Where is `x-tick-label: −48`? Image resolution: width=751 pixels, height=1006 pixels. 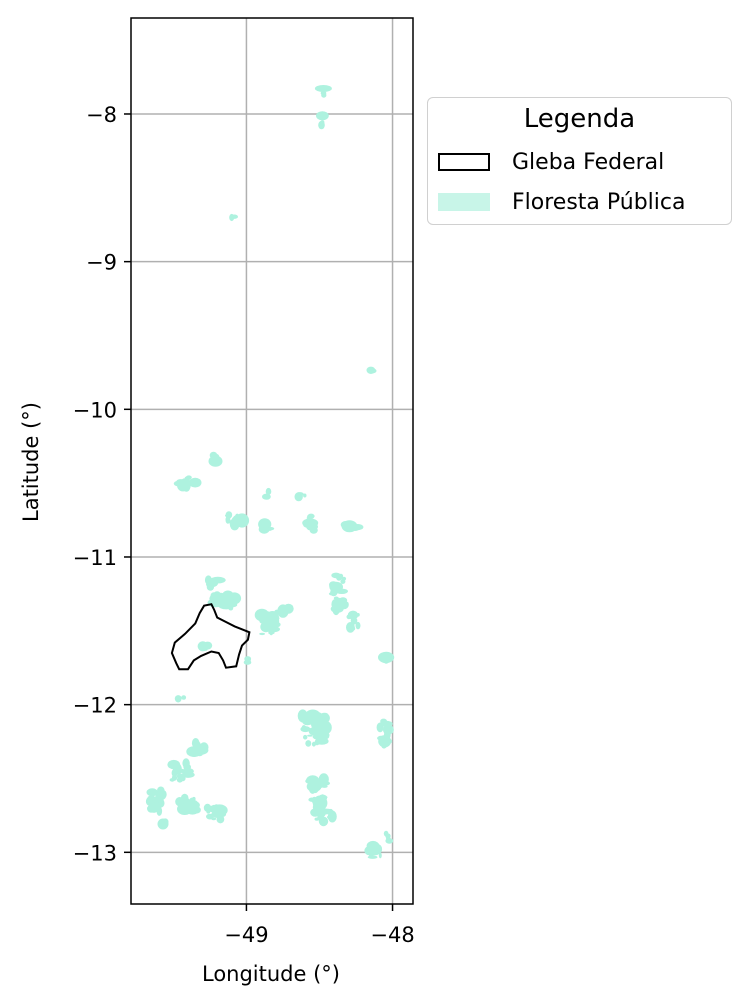
x-tick-label: −48 is located at coordinates (392, 935).